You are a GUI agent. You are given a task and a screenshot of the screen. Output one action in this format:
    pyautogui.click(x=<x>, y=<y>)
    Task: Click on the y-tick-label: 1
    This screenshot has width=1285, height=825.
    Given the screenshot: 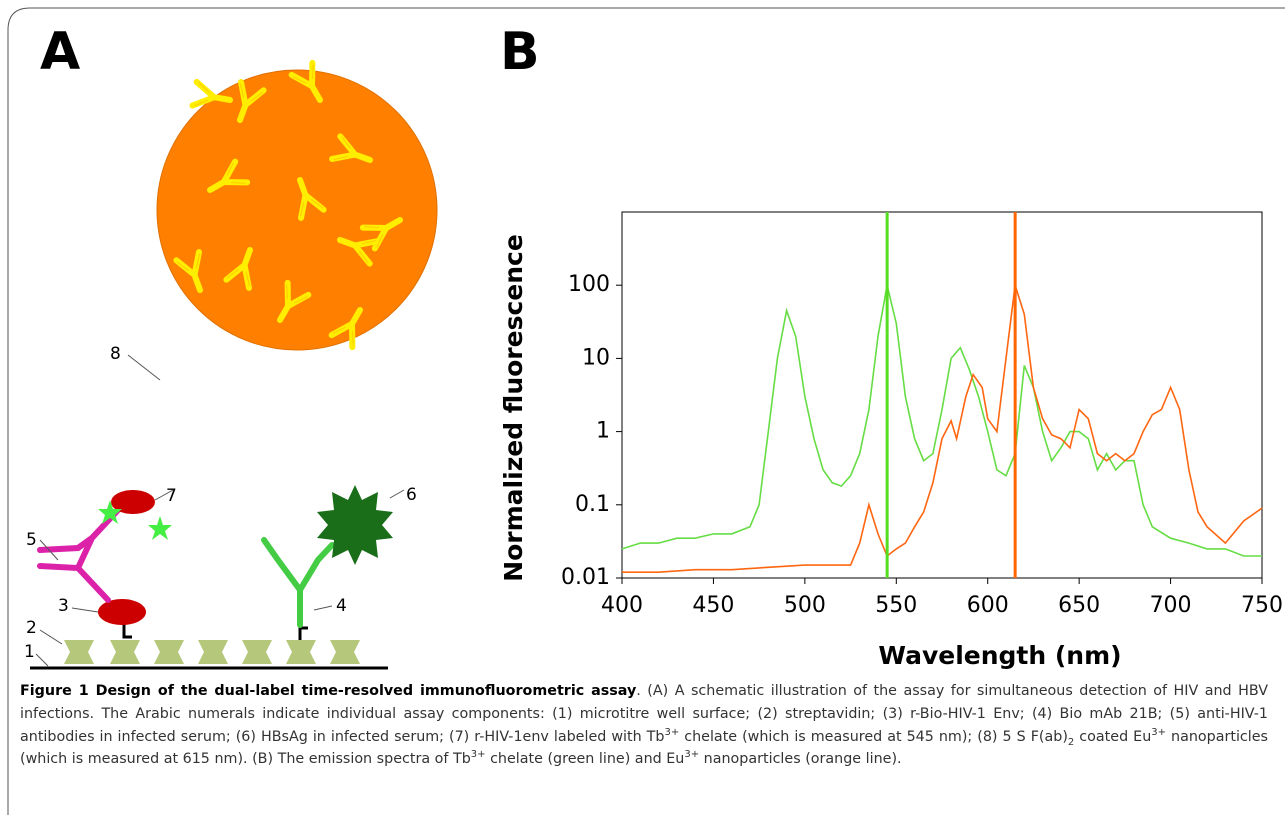 What is the action you would take?
    pyautogui.click(x=603, y=431)
    